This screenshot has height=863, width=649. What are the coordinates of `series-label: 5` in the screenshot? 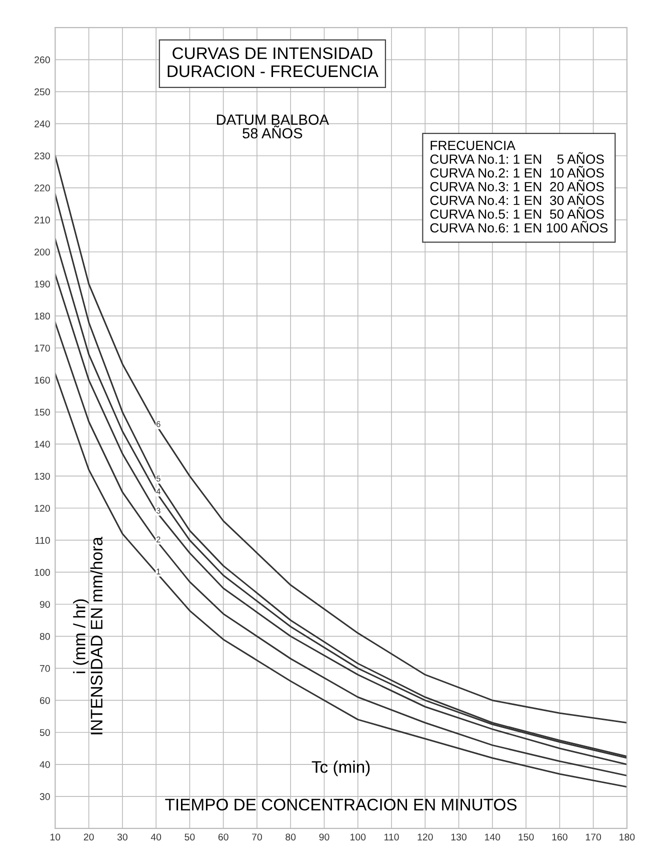 It's located at (158, 479).